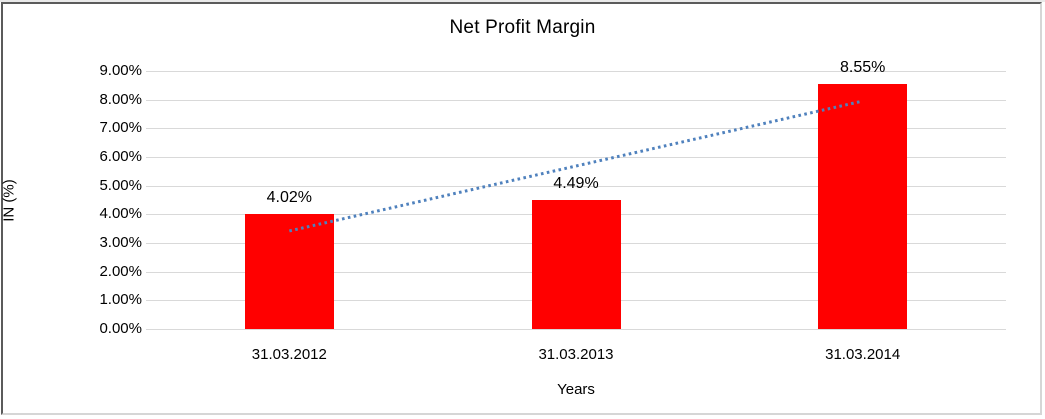 This screenshot has height=419, width=1045. Describe the element at coordinates (522, 1) in the screenshot. I see `window-top-strip` at that location.